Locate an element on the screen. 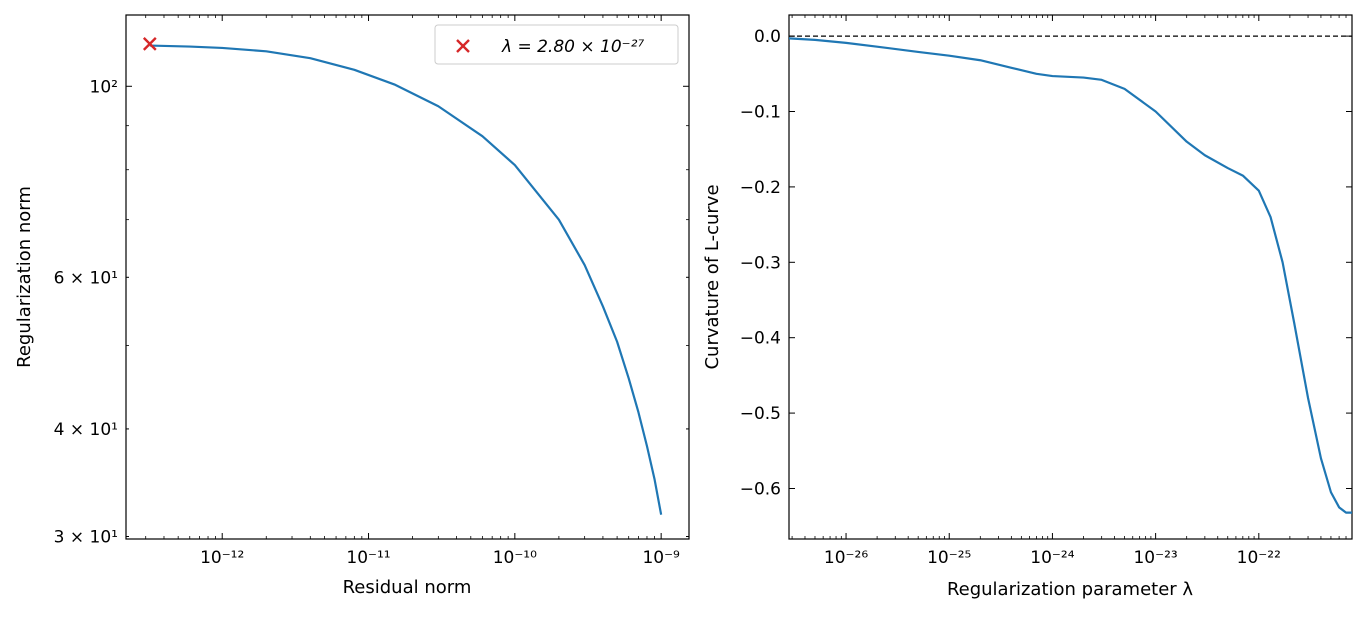  right-x-tick-label: 10⁻²⁶ is located at coordinates (846, 558).